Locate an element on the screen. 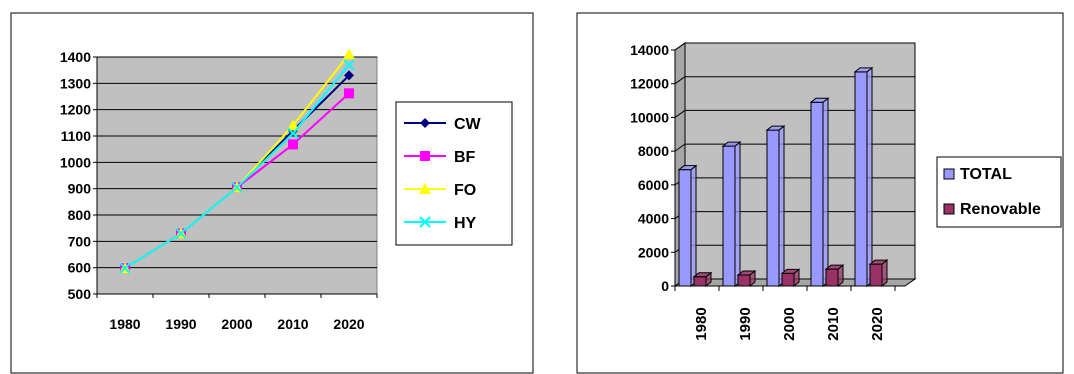 The width and height of the screenshot is (1074, 374). line-y-tick-label: 1300 is located at coordinates (75, 83).